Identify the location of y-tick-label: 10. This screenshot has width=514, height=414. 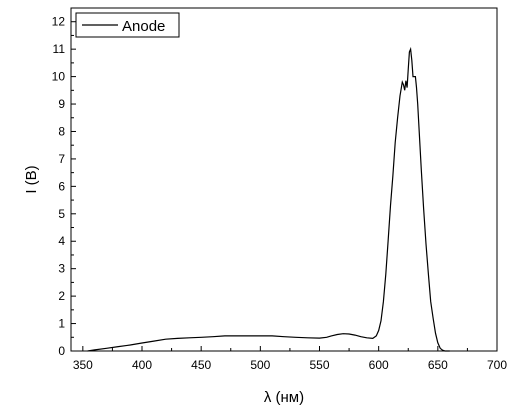
(59, 77).